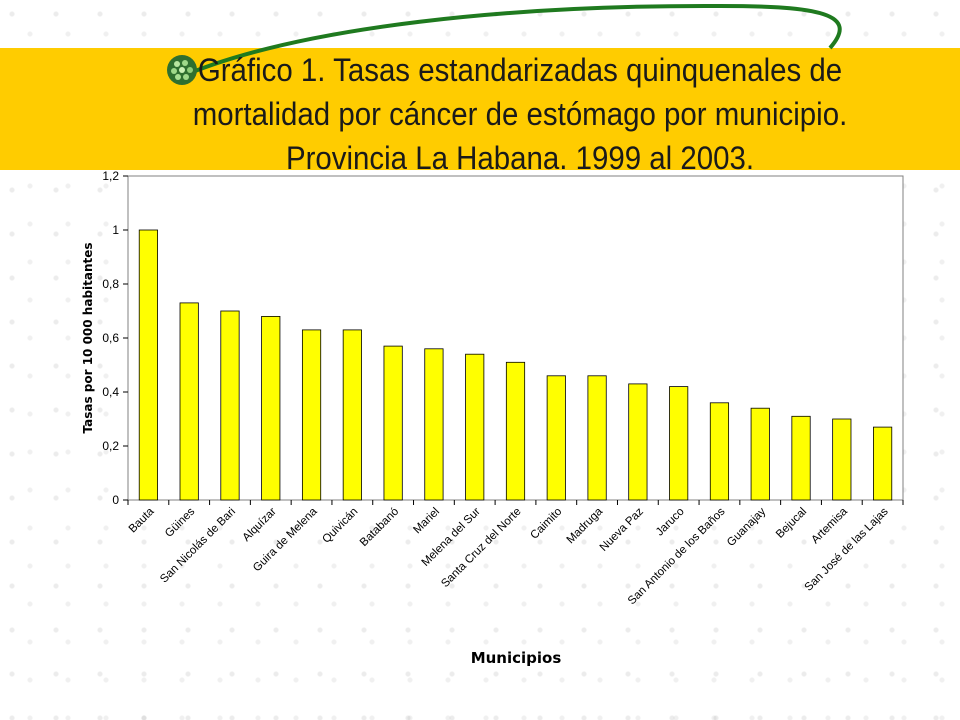 Image resolution: width=960 pixels, height=720 pixels. What do you see at coordinates (622, 529) in the screenshot?
I see `x-category-label: Nueva Paz` at bounding box center [622, 529].